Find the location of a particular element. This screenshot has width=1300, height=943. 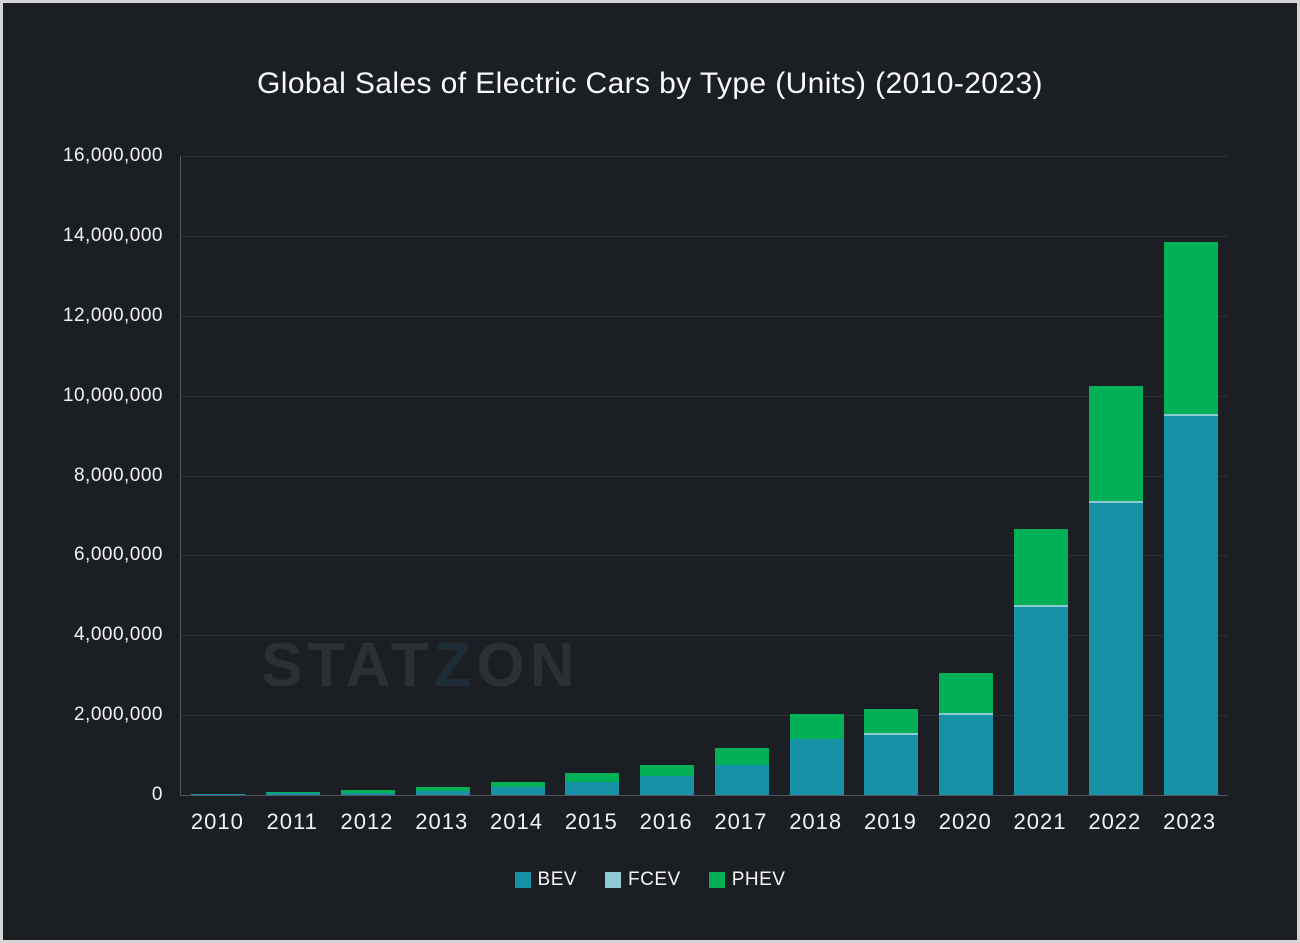

bar-2018 is located at coordinates (816, 754).